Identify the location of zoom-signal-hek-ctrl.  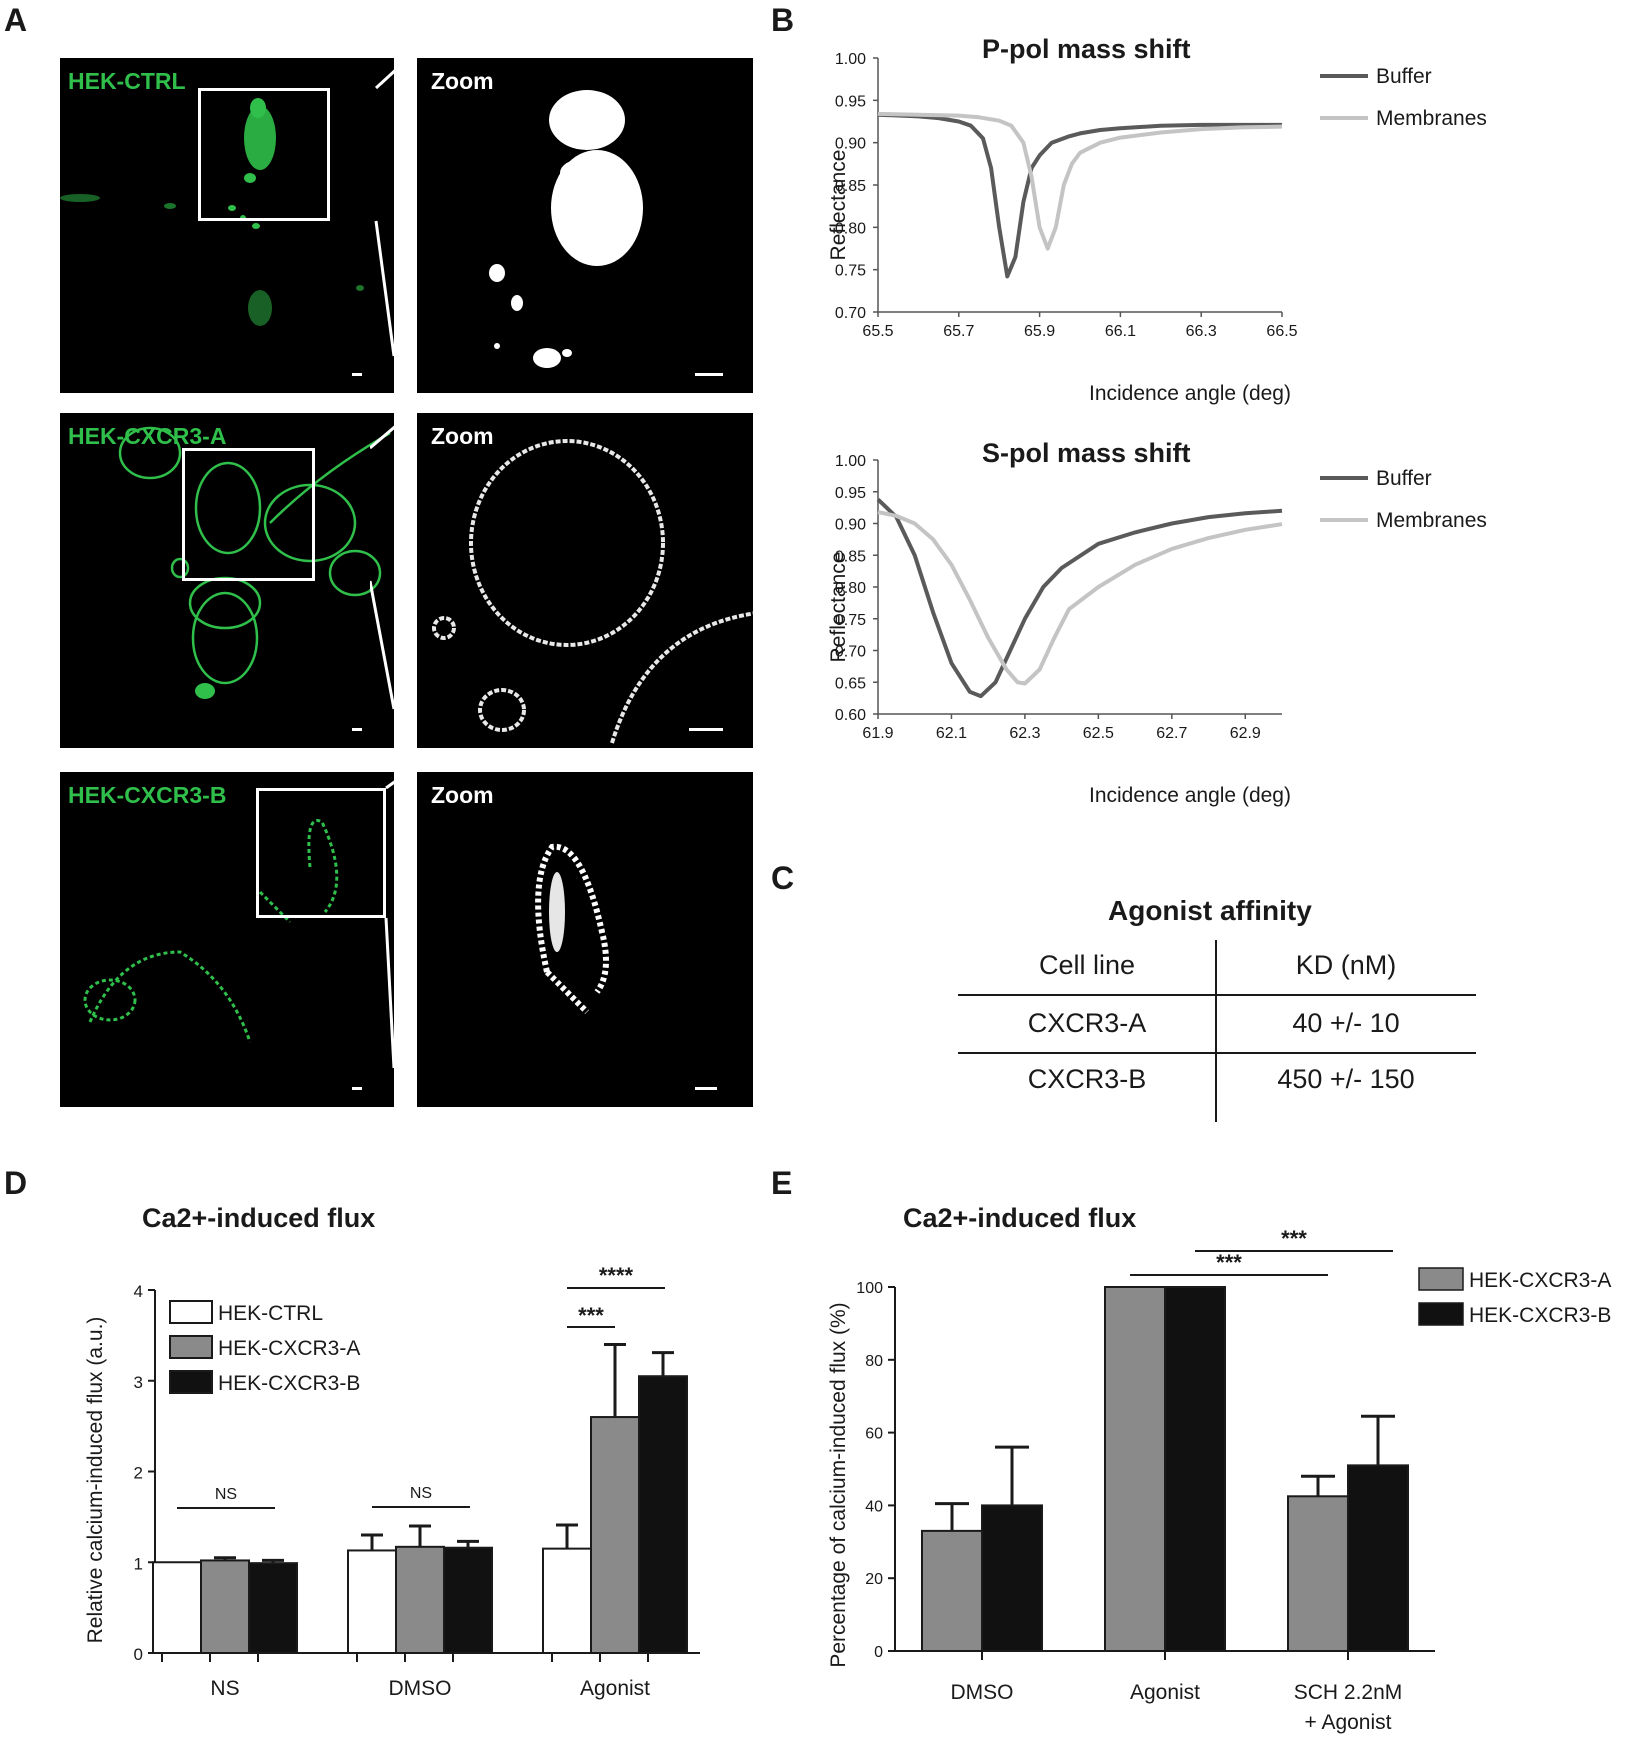
(566, 229).